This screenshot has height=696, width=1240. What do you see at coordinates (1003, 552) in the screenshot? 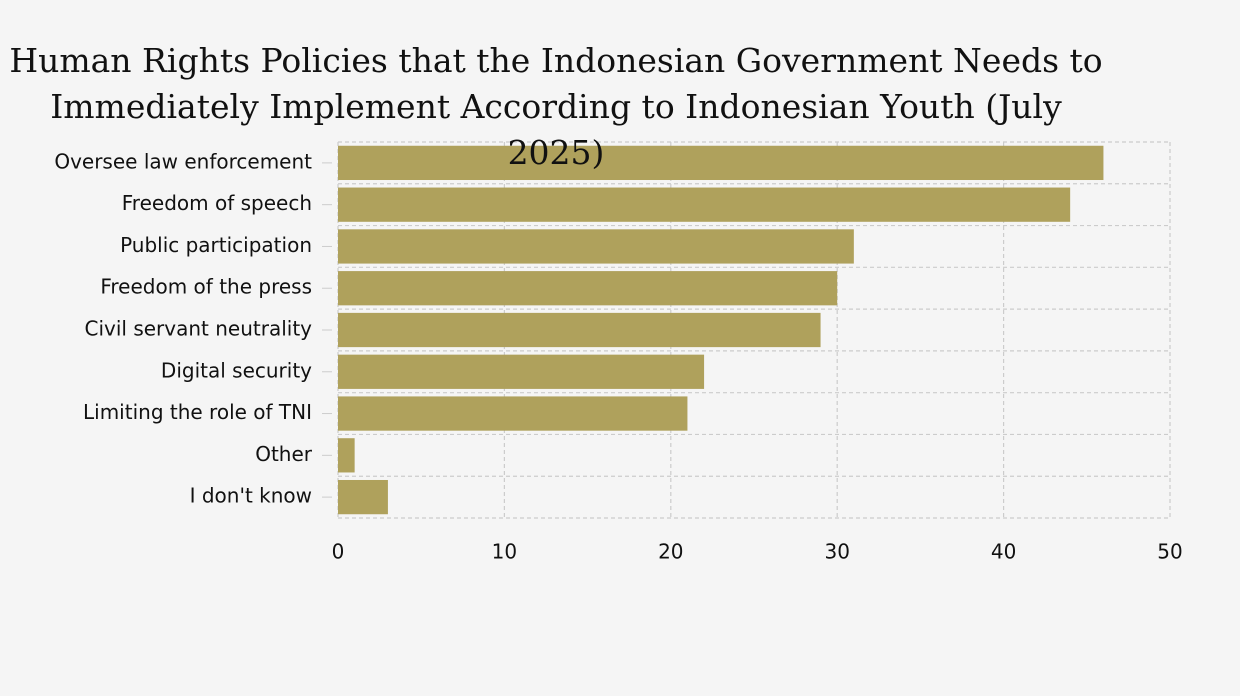
I see `x-tick-label: 40` at bounding box center [1003, 552].